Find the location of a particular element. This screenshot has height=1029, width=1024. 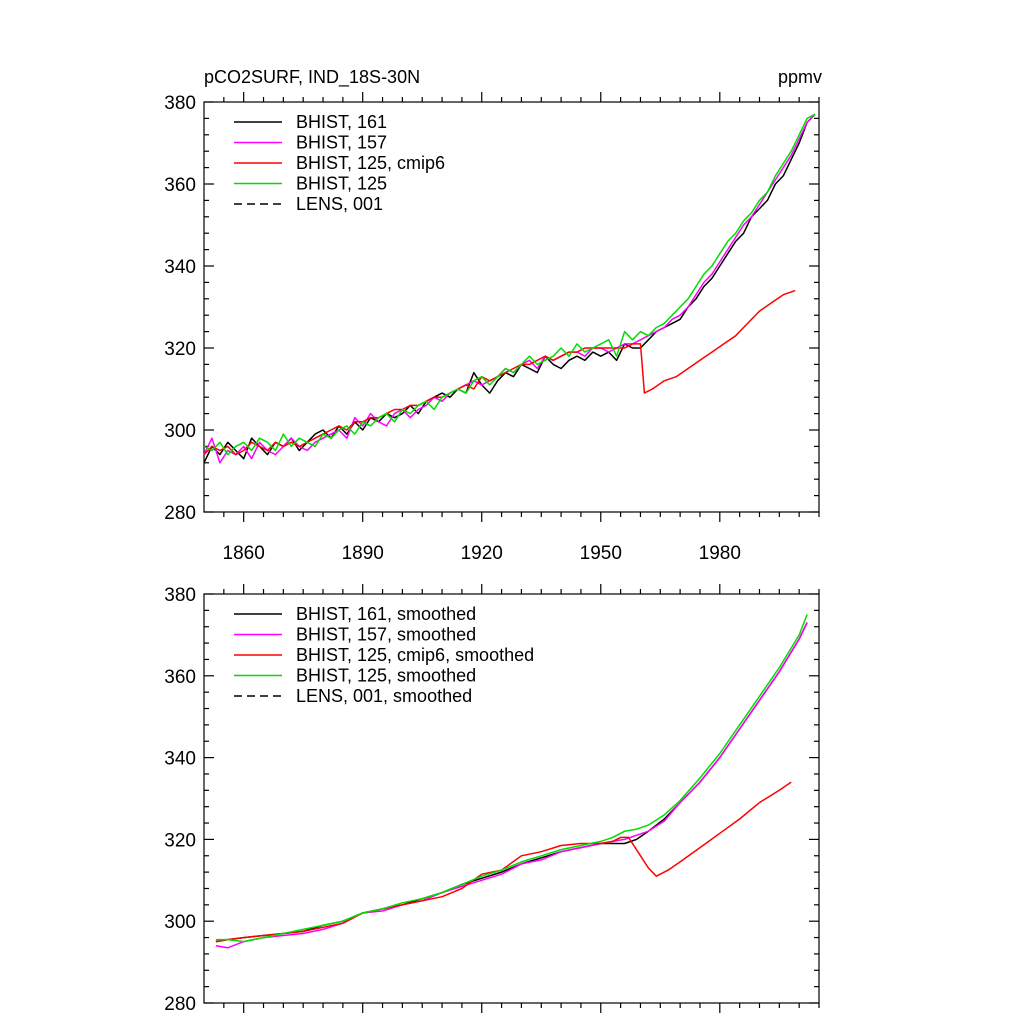

legend-label: BHIST, 125 is located at coordinates (341, 184).